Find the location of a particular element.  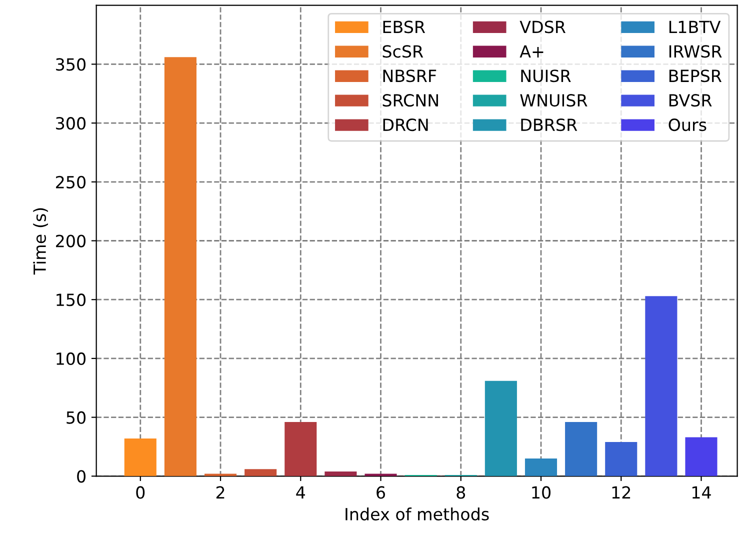

y-tick-label: 150 is located at coordinates (71, 300).